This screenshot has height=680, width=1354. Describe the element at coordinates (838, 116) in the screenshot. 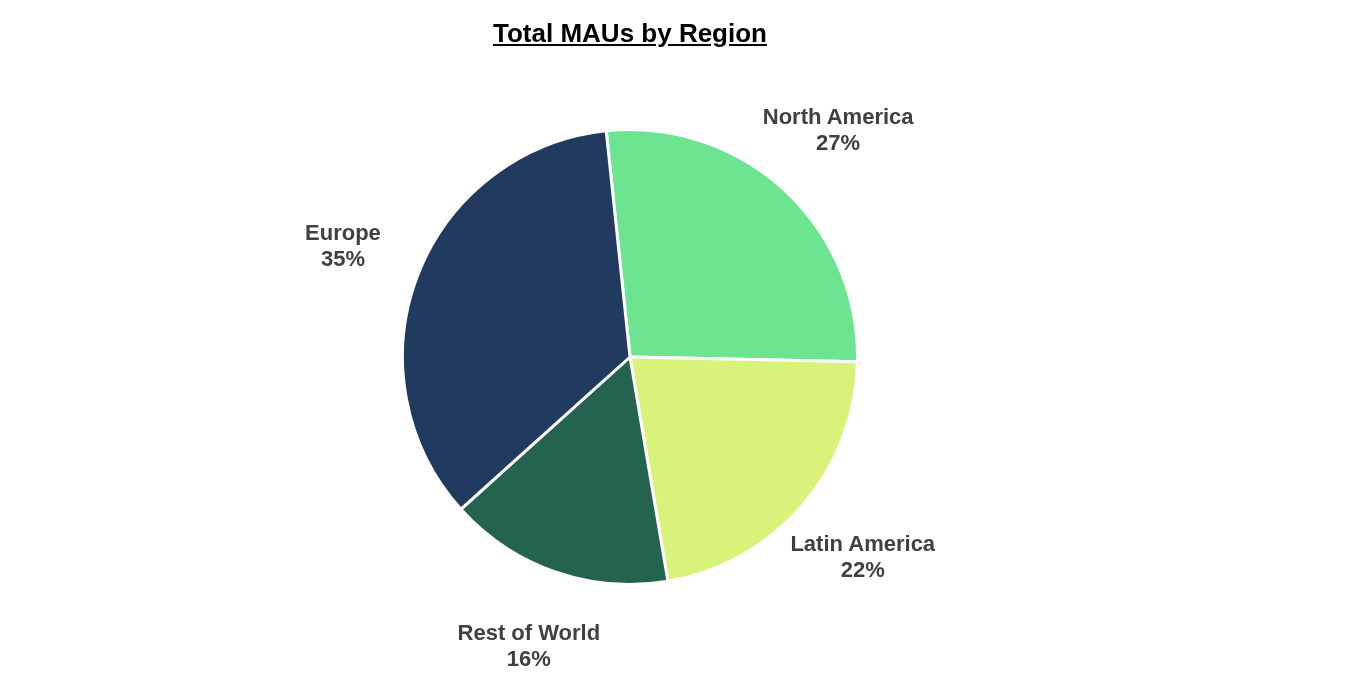

I see `slice-label: North America` at that location.